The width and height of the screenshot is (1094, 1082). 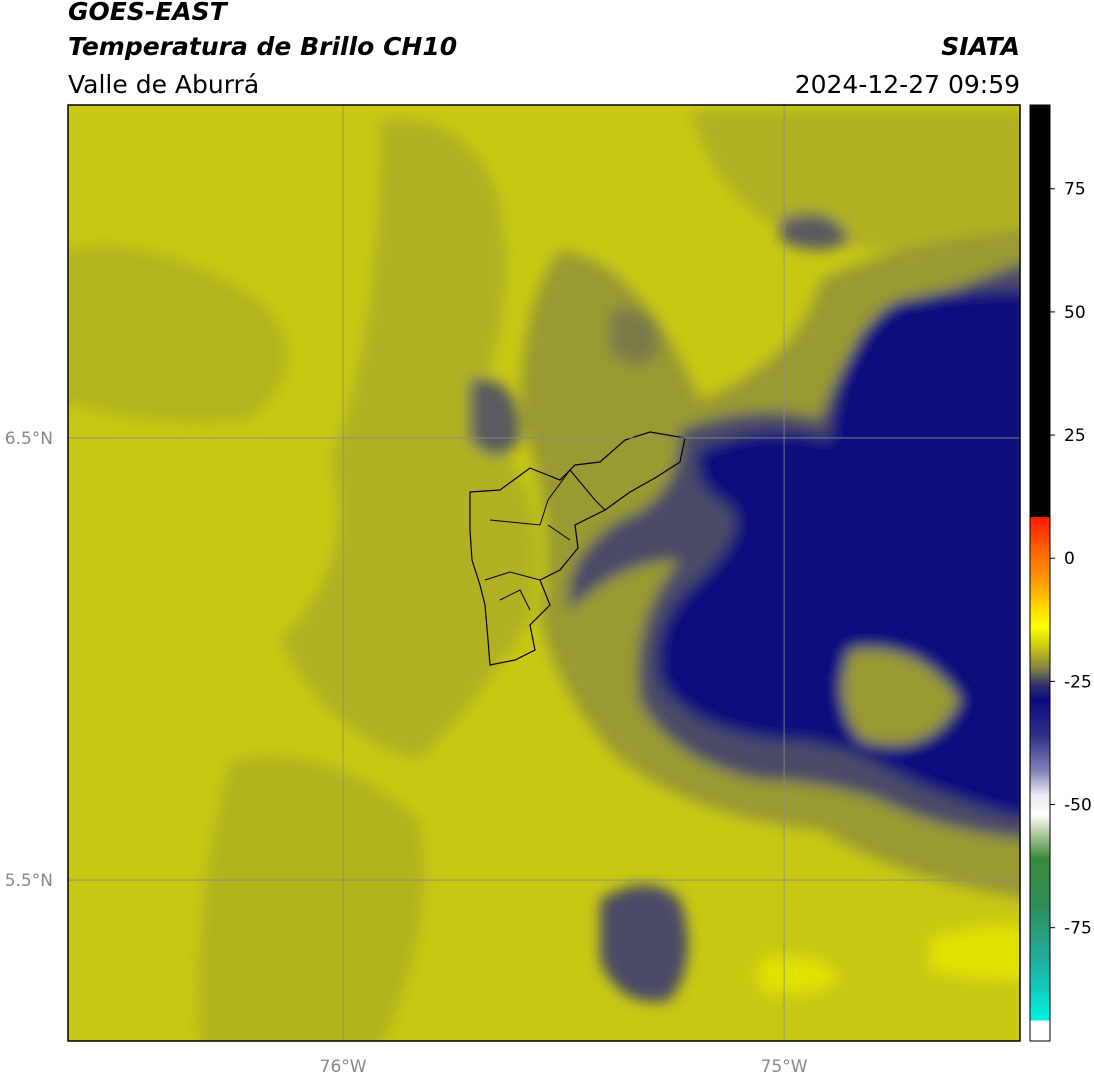 I want to click on colorbar-label: -25, so click(x=1078, y=682).